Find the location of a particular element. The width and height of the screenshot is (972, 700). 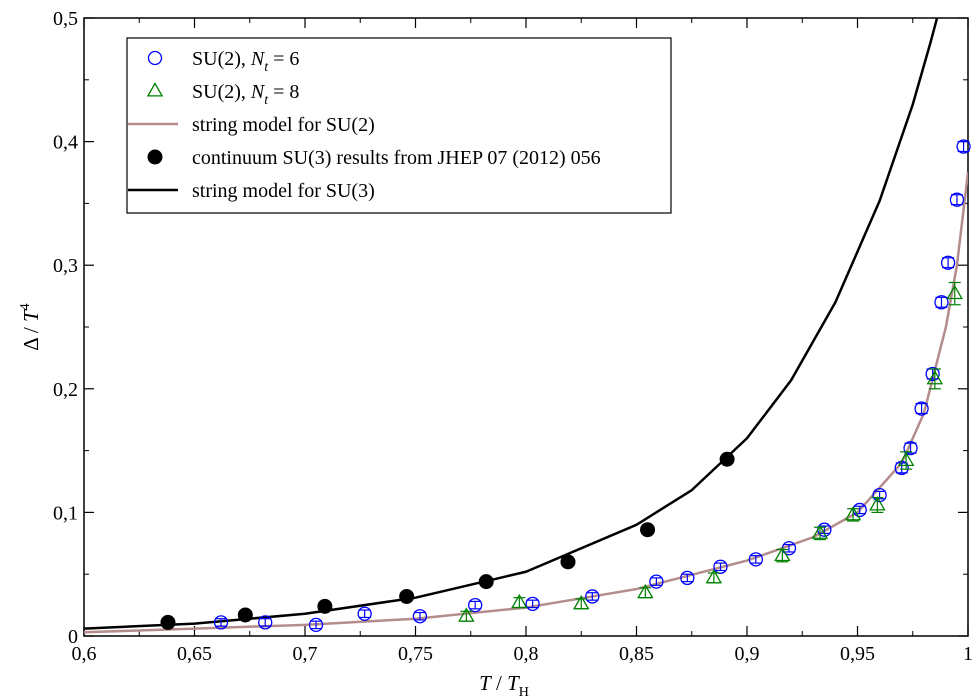

x-tick-label: 0,7 is located at coordinates (305, 654).